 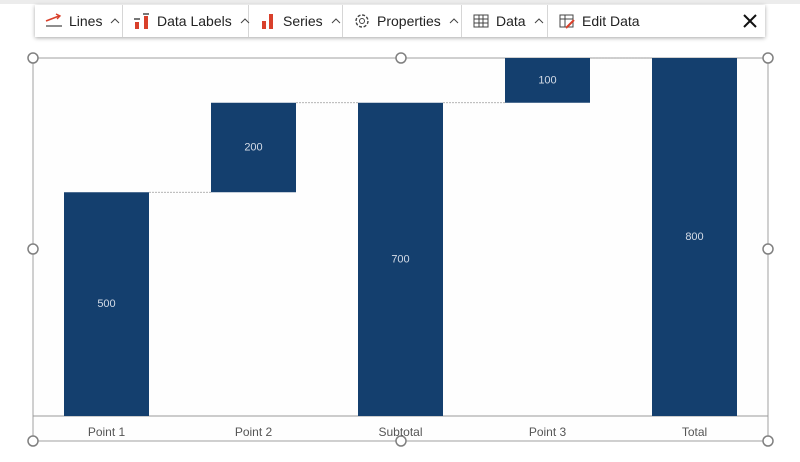 I want to click on series-button: Series, so click(x=296, y=21).